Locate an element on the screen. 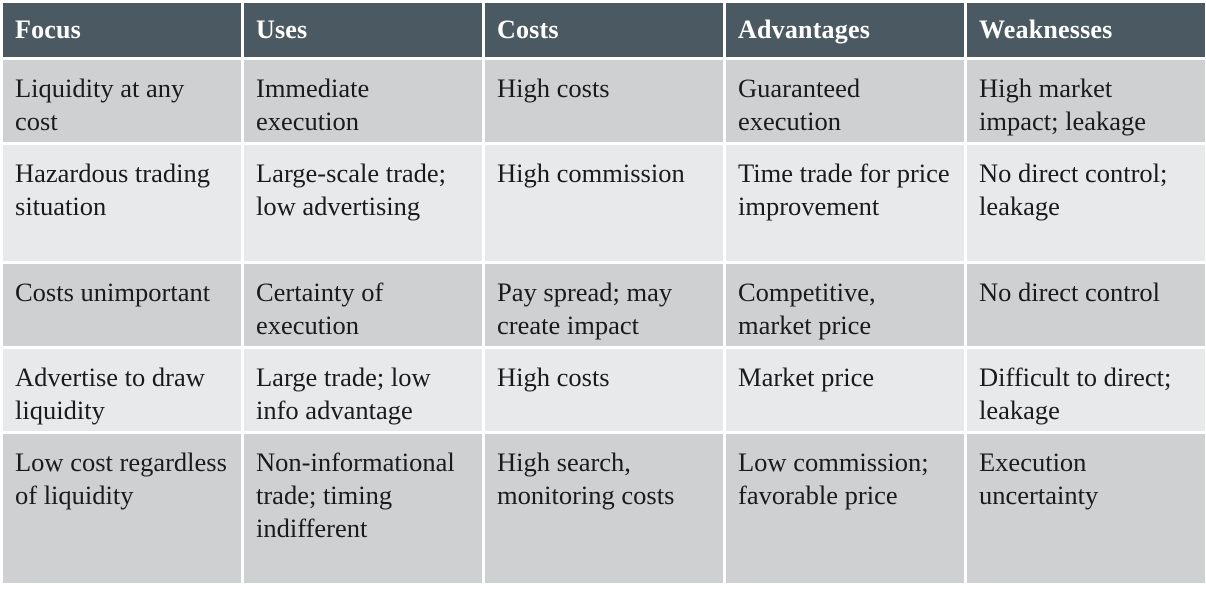 This screenshot has height=591, width=1206. cell-costs: High commission is located at coordinates (604, 203).